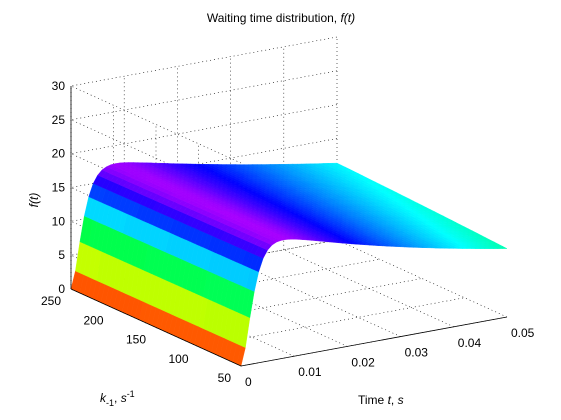  I want to click on z-tick-label: 20, so click(59, 154).